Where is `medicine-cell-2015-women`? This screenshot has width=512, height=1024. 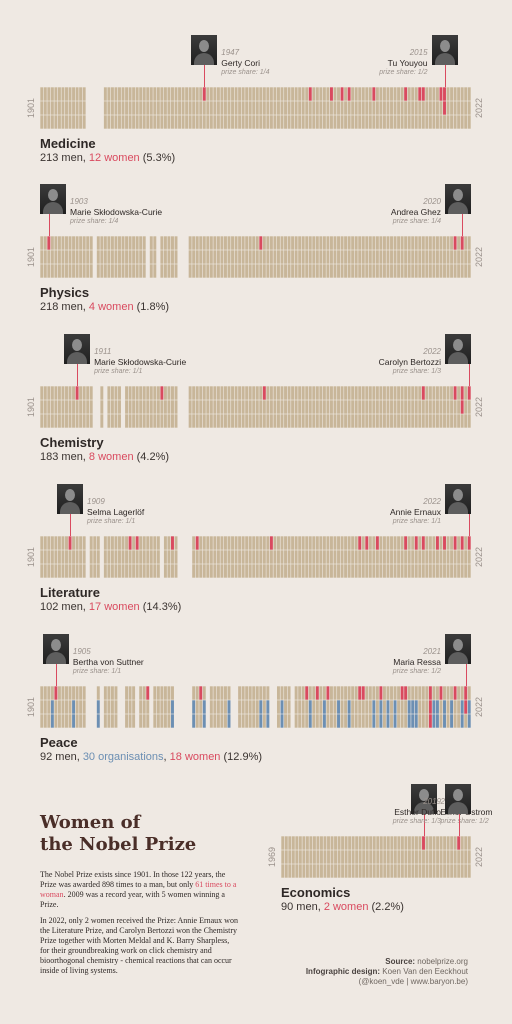 medicine-cell-2015-women is located at coordinates (444, 108).